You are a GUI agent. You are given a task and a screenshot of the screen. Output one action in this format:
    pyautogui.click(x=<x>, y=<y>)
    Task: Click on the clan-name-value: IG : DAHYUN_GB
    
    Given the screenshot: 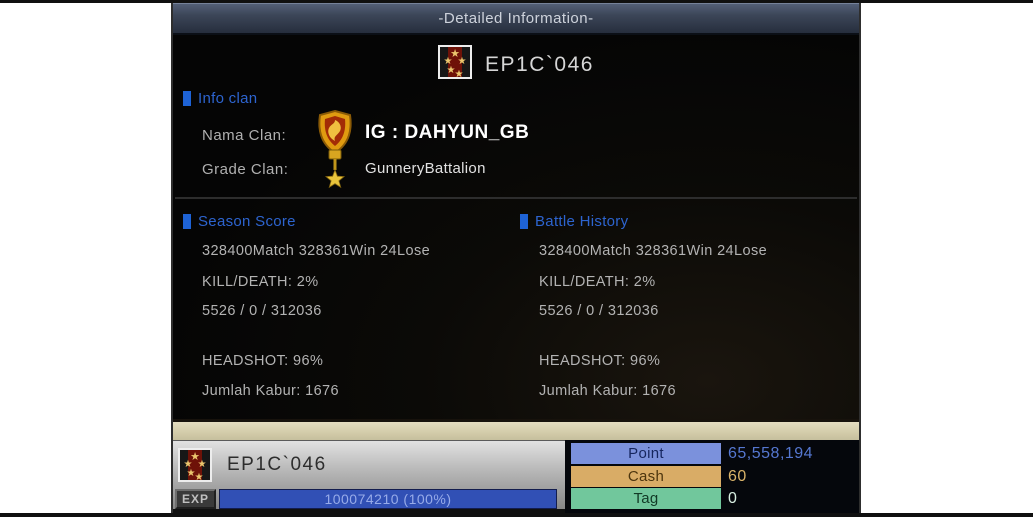 What is the action you would take?
    pyautogui.click(x=447, y=132)
    